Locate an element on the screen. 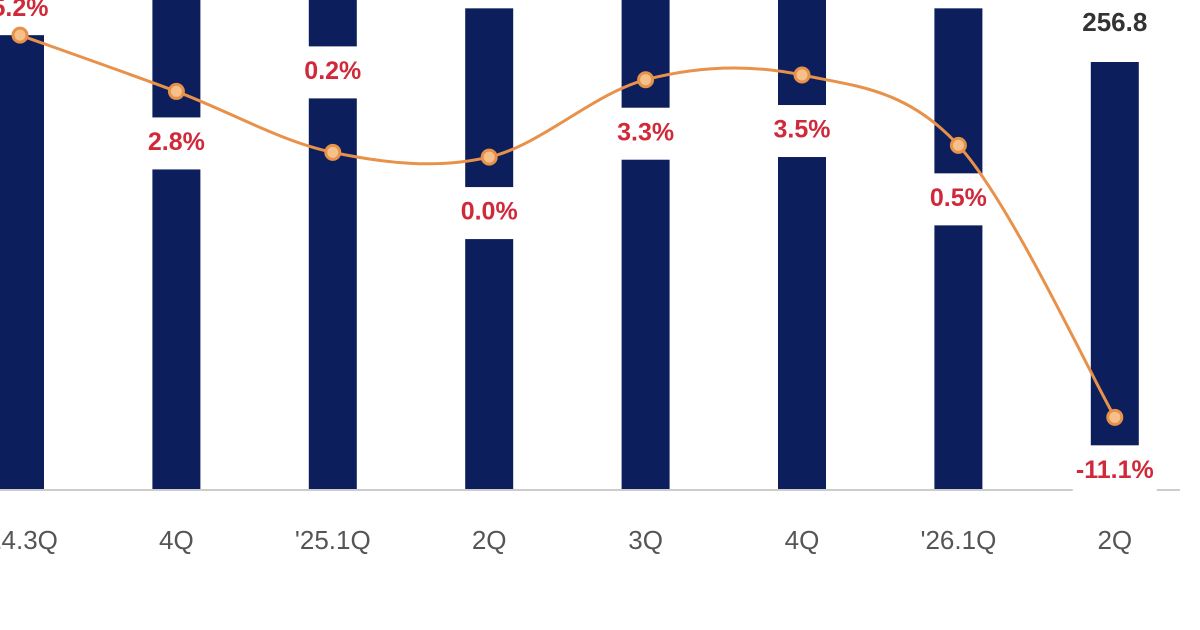 The height and width of the screenshot is (630, 1200). line-value-label: -11.1% is located at coordinates (1115, 470).